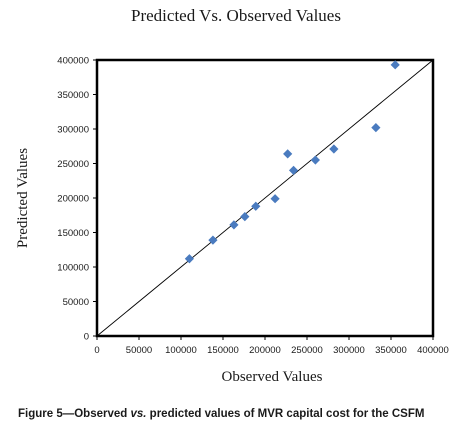 The height and width of the screenshot is (435, 457). Describe the element at coordinates (349, 350) in the screenshot. I see `x-tick-label: 300000` at that location.